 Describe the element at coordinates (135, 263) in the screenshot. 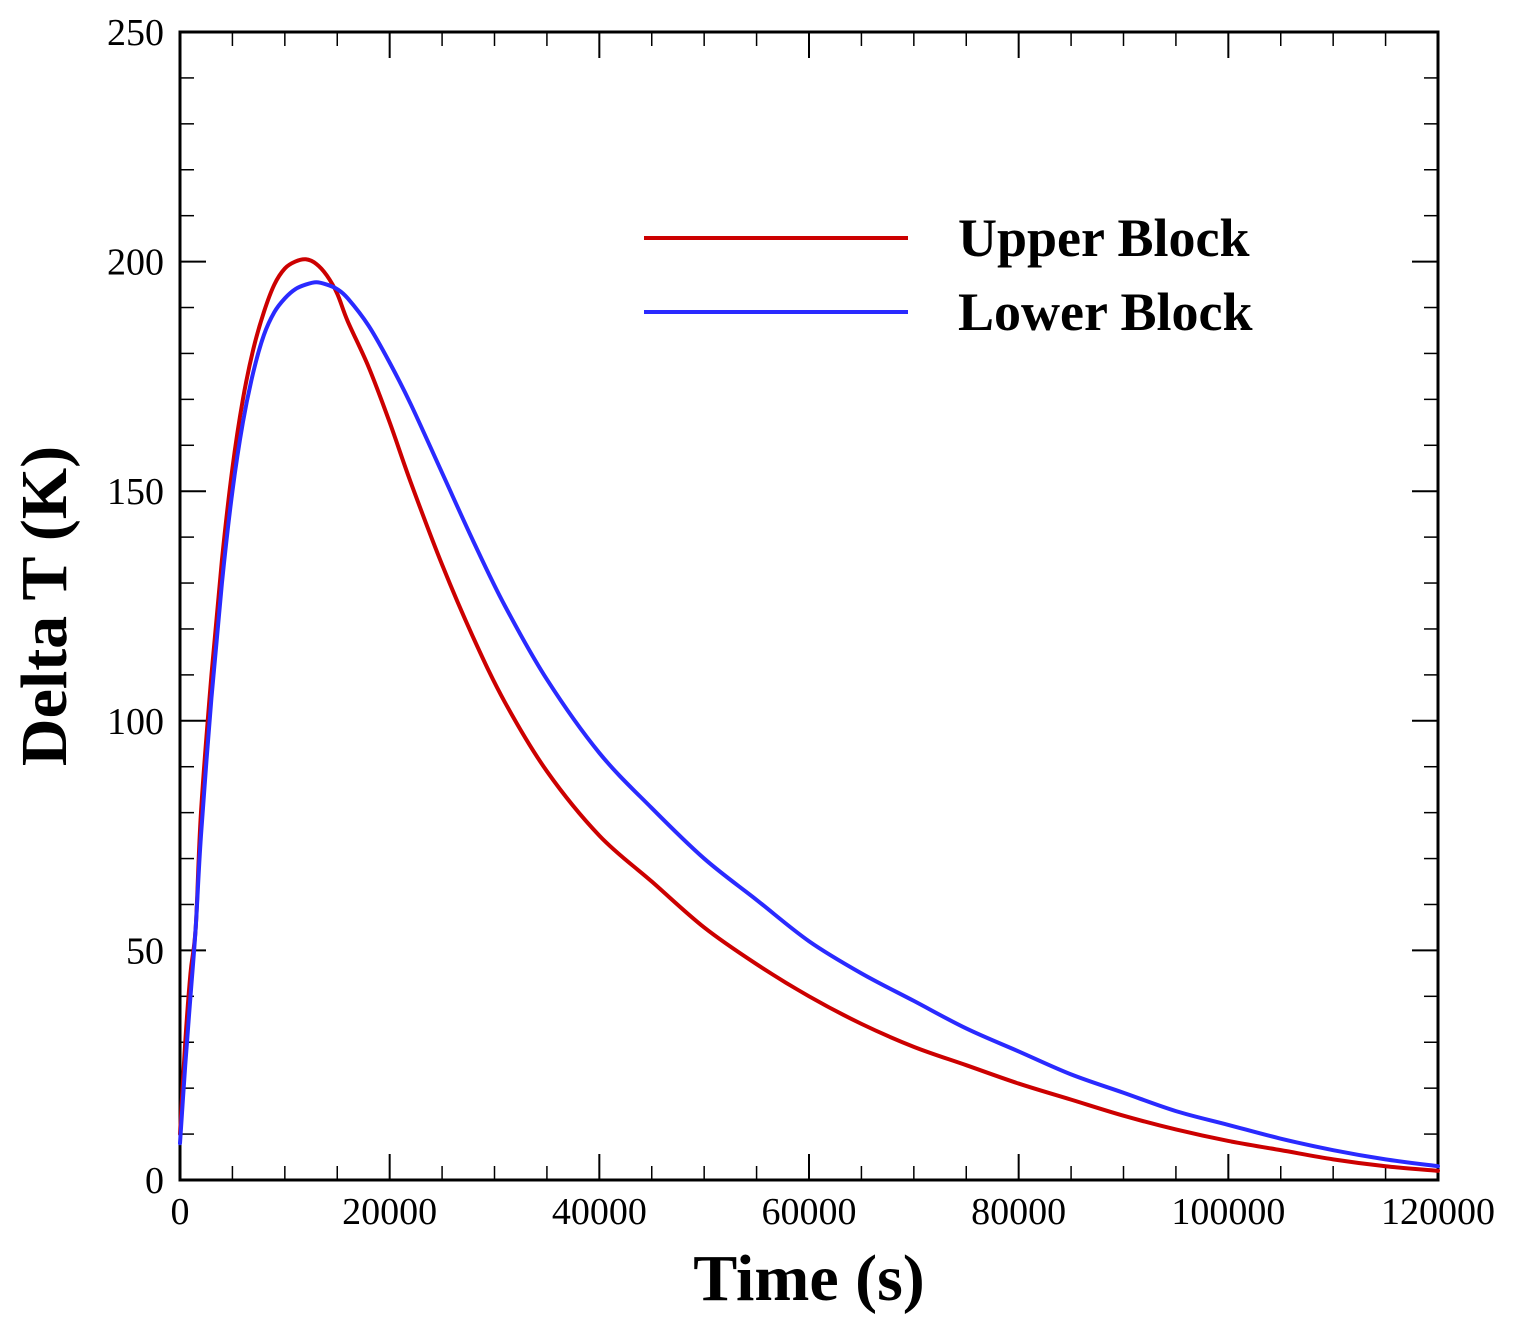

I see `y-tick-label: 200` at that location.